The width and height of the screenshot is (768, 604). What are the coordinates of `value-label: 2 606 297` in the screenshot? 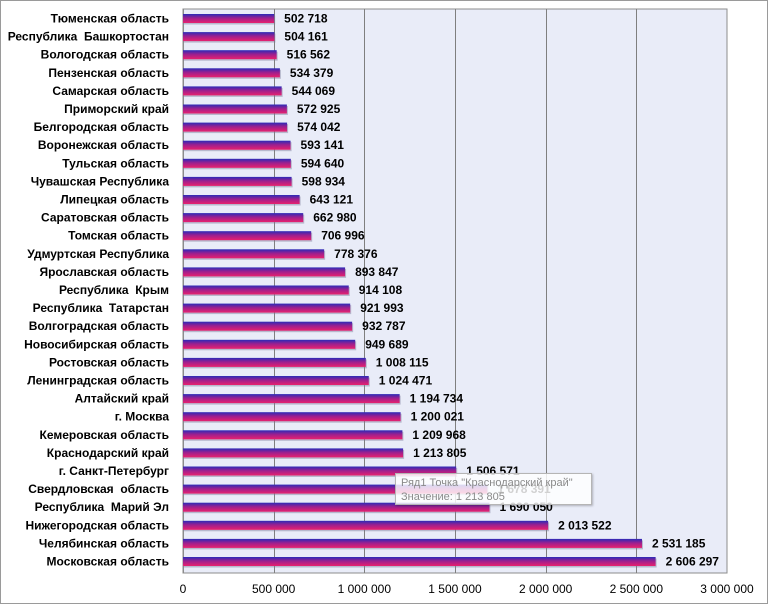 It's located at (693, 562).